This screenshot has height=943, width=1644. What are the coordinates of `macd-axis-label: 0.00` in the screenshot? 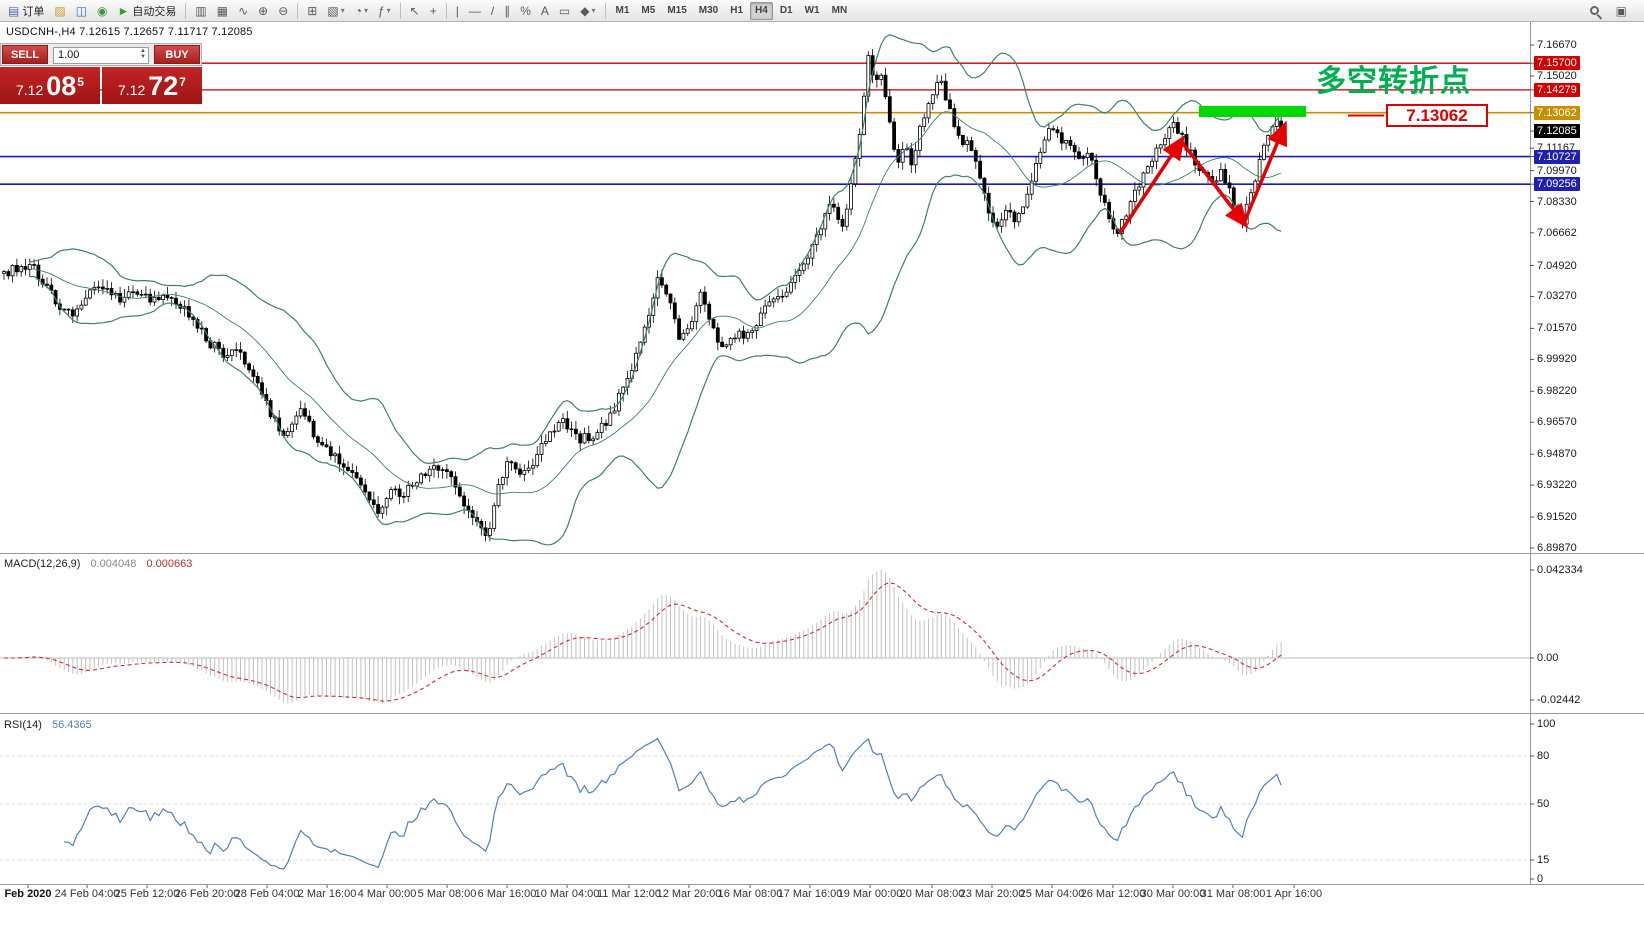 It's located at (1548, 658).